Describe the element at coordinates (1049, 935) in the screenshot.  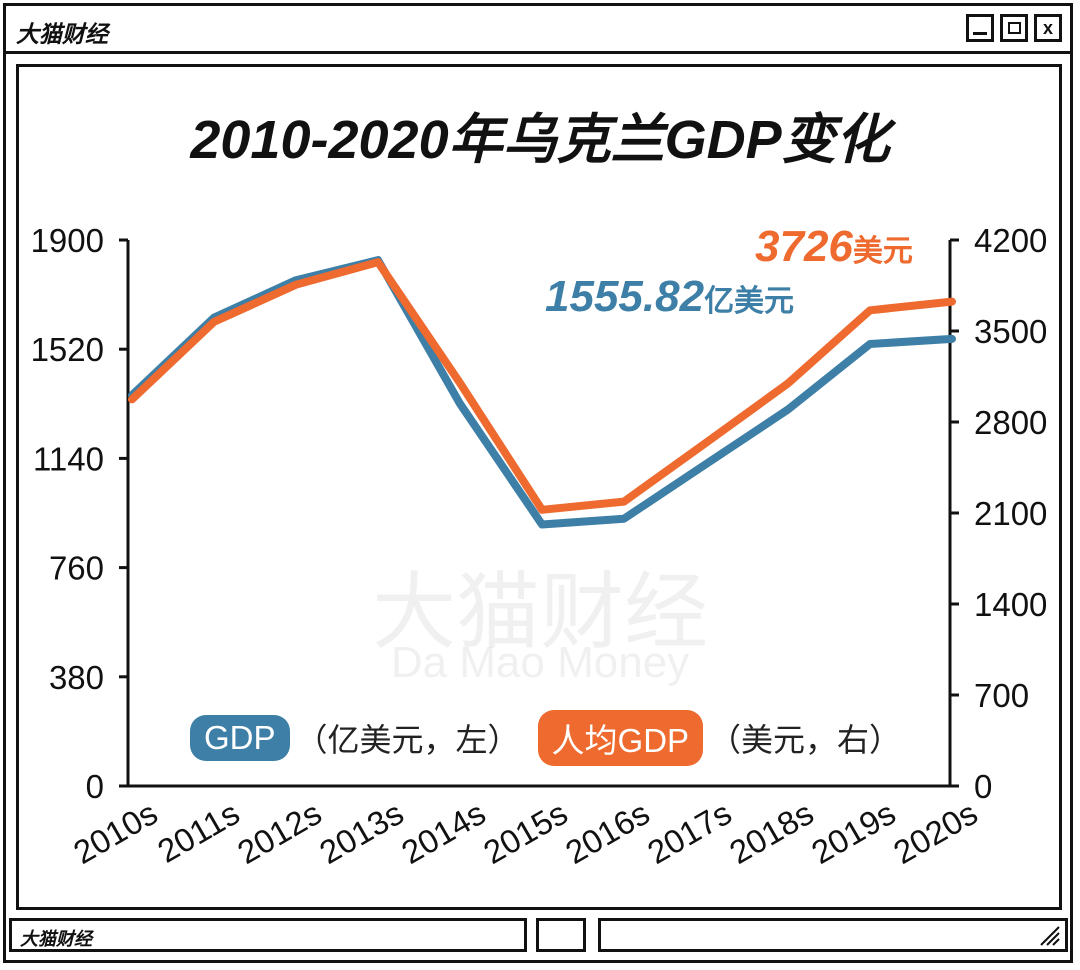
I see `resize-grip-icon` at that location.